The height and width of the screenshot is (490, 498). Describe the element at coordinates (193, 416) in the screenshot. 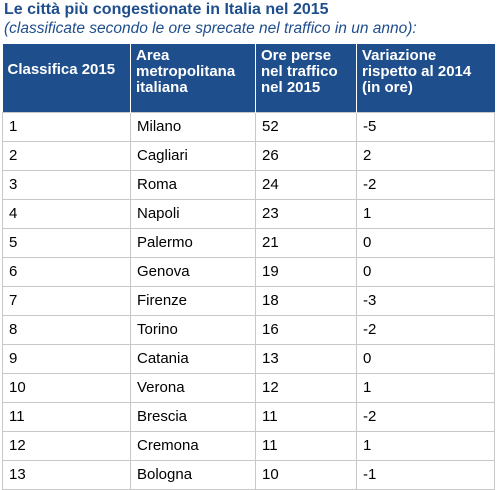

I see `area-cell: Brescia` at that location.